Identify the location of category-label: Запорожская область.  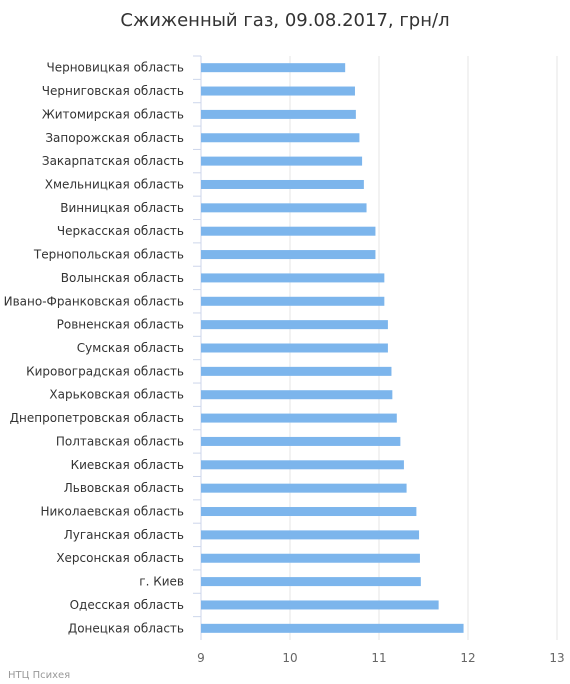
(114, 138).